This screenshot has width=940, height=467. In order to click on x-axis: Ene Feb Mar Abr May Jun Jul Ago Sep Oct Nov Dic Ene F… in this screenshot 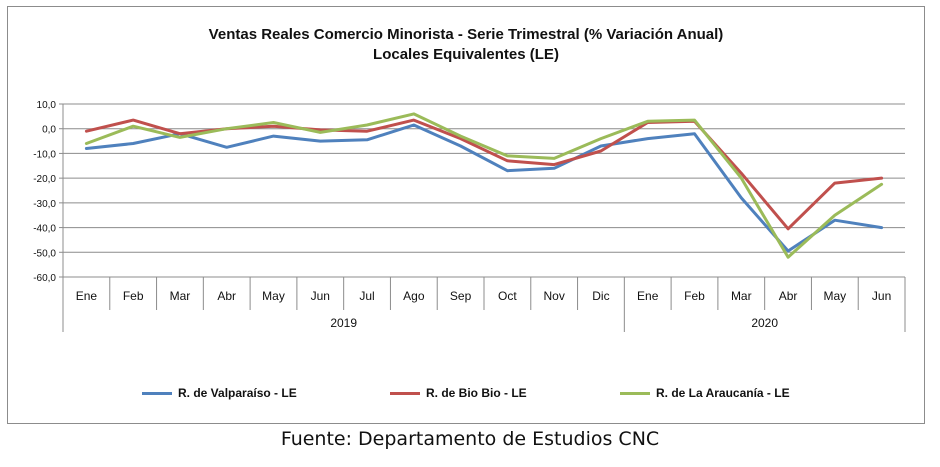, I will do `click(491, 304)`.